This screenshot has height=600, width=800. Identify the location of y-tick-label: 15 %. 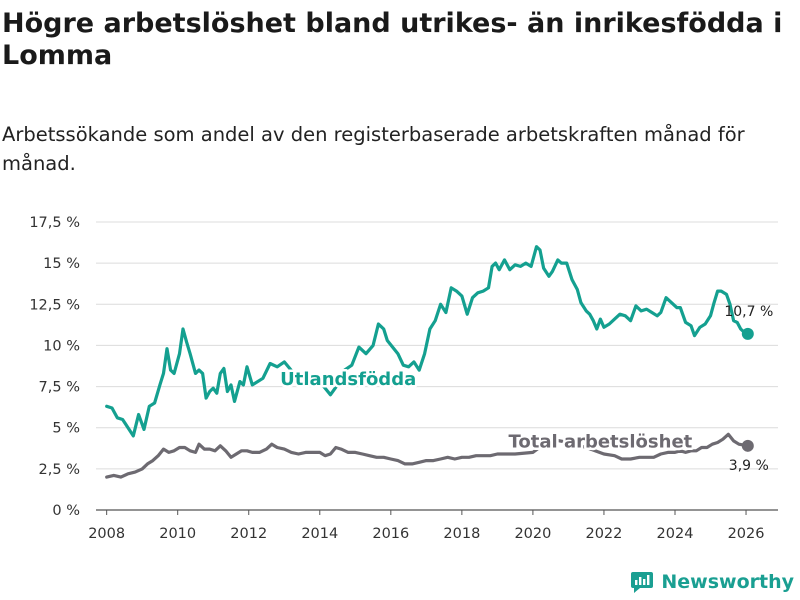
(61, 264).